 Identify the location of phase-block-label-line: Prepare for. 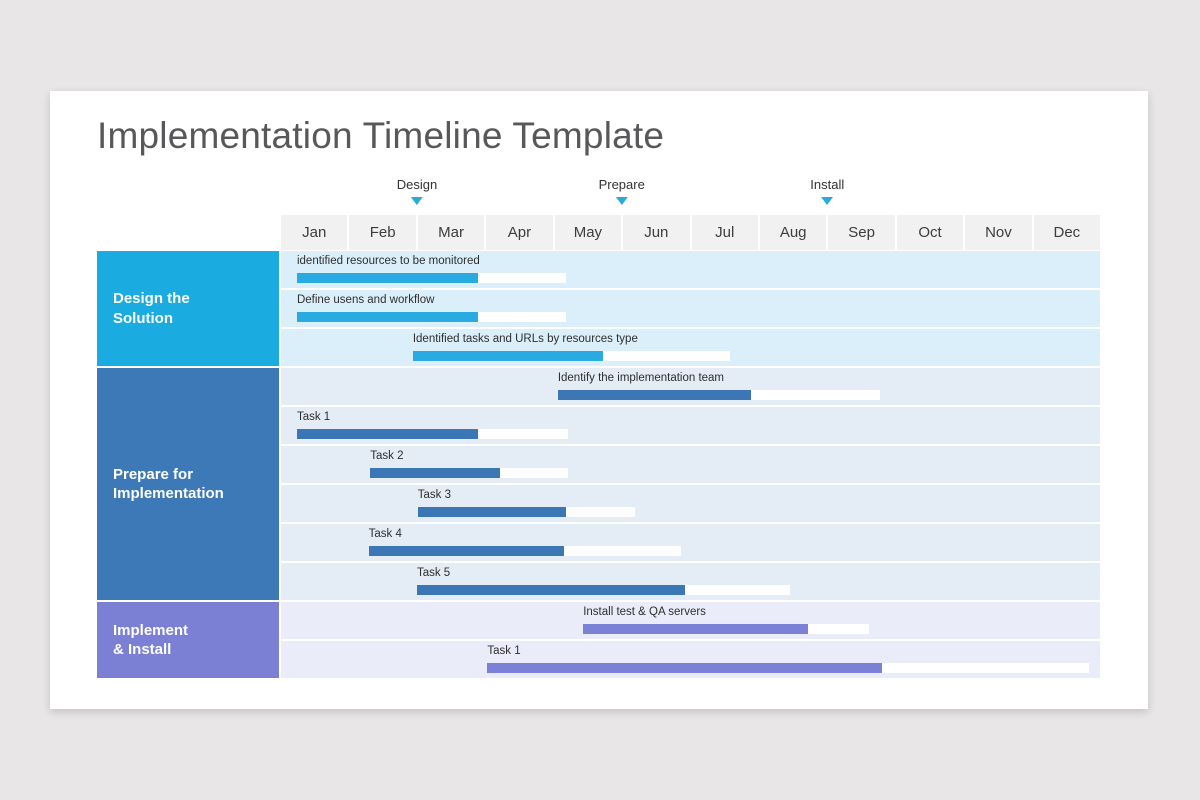
(153, 474).